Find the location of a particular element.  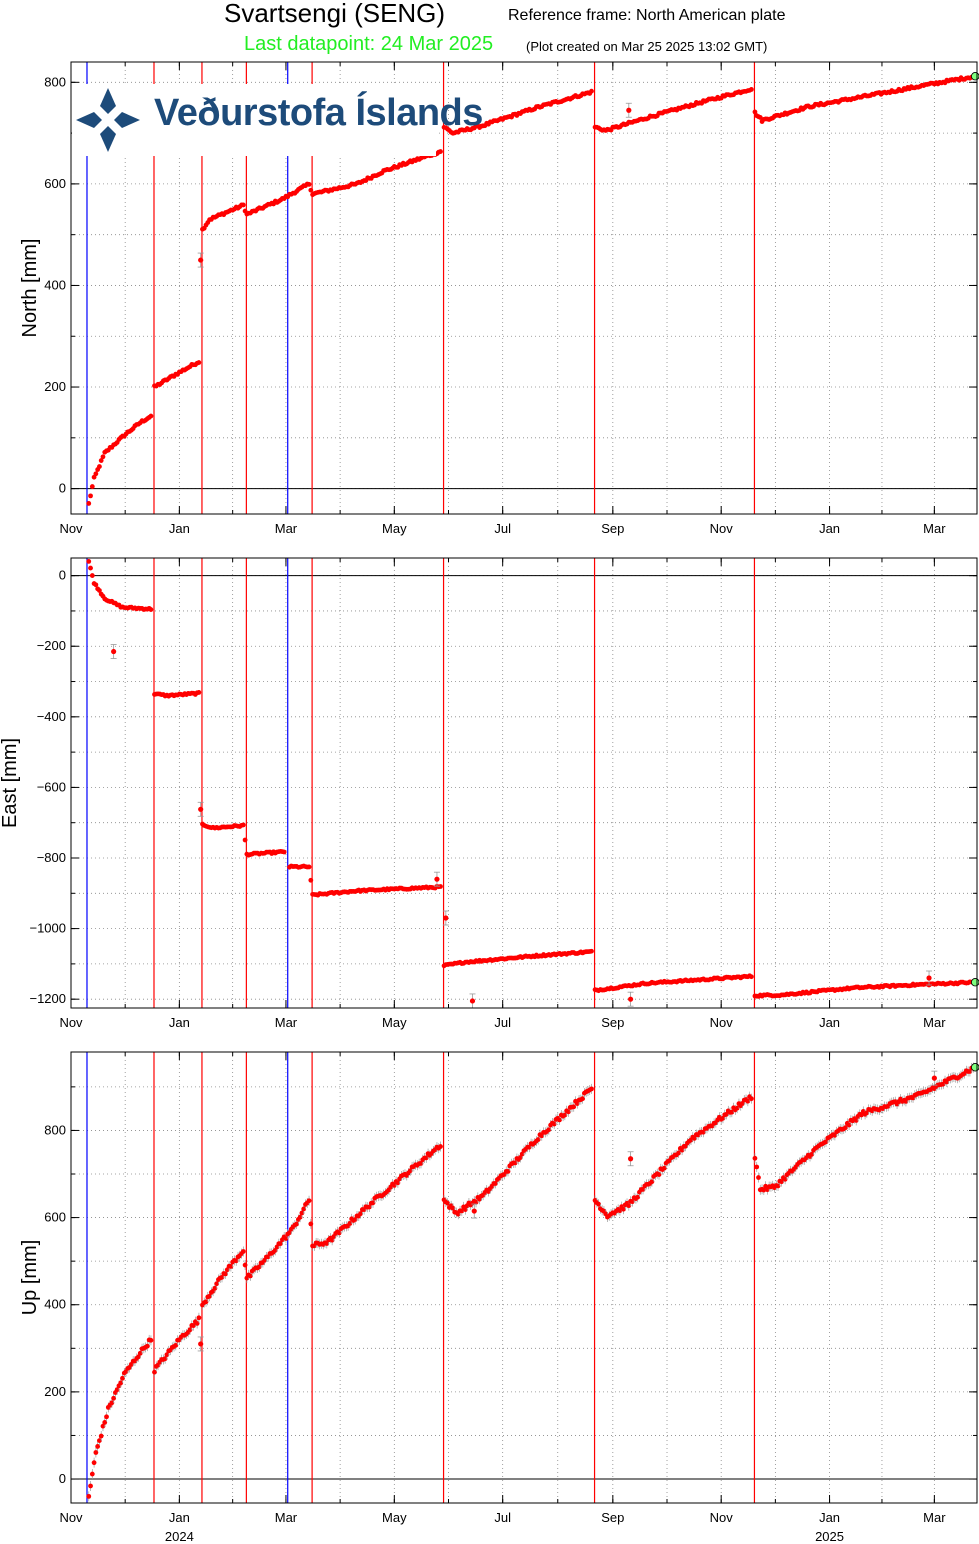

x-year-label: 2024 is located at coordinates (179, 1536).